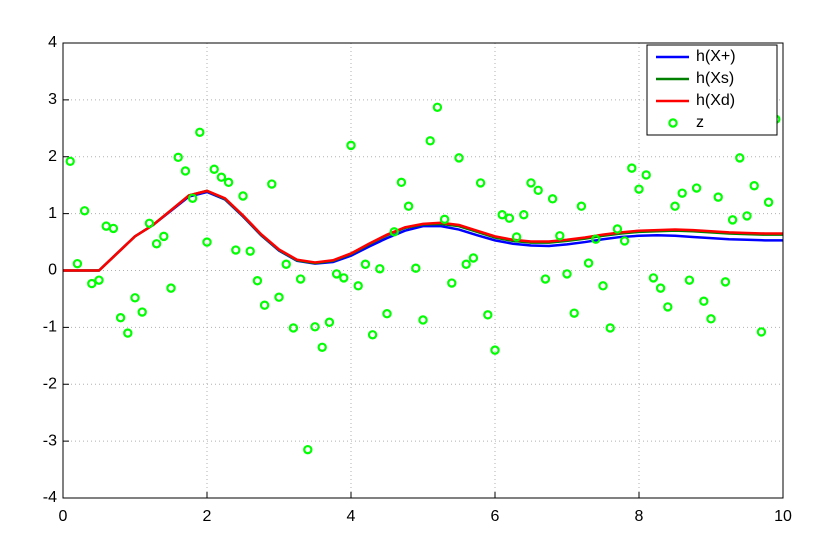 This screenshot has width=831, height=554. I want to click on legend-box, so click(712, 90).